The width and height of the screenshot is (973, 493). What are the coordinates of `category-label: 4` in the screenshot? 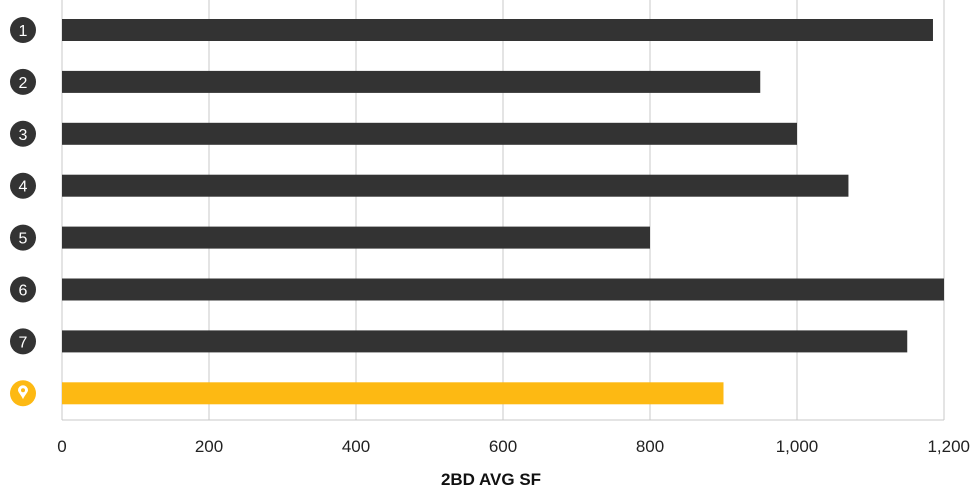 It's located at (23, 187).